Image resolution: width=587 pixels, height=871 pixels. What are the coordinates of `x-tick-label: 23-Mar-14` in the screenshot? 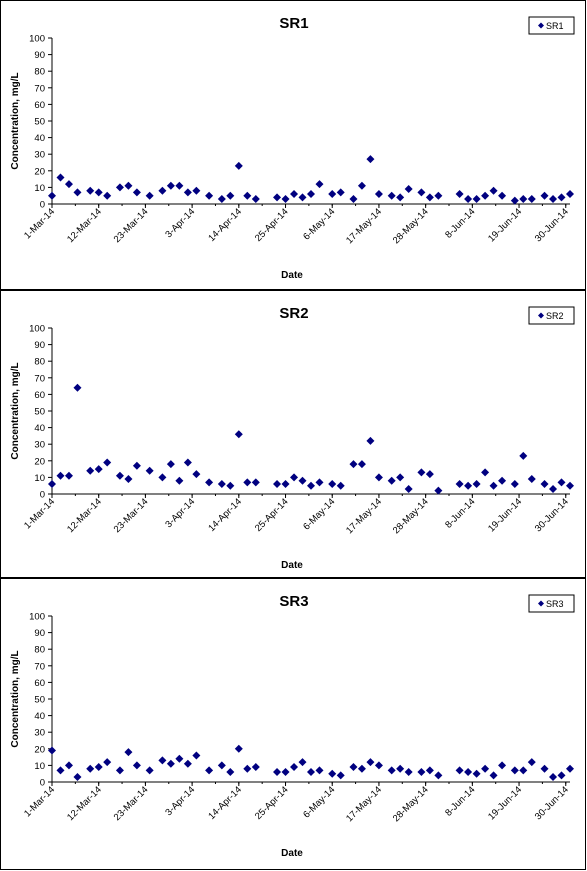 It's located at (131, 803).